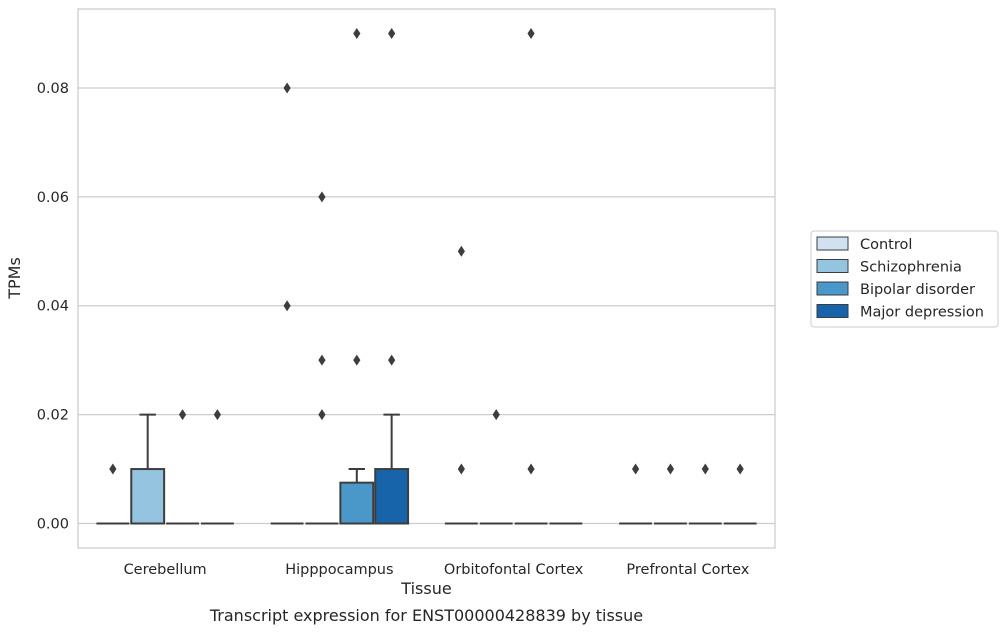  Describe the element at coordinates (922, 313) in the screenshot. I see `legend-label: Major depression` at that location.